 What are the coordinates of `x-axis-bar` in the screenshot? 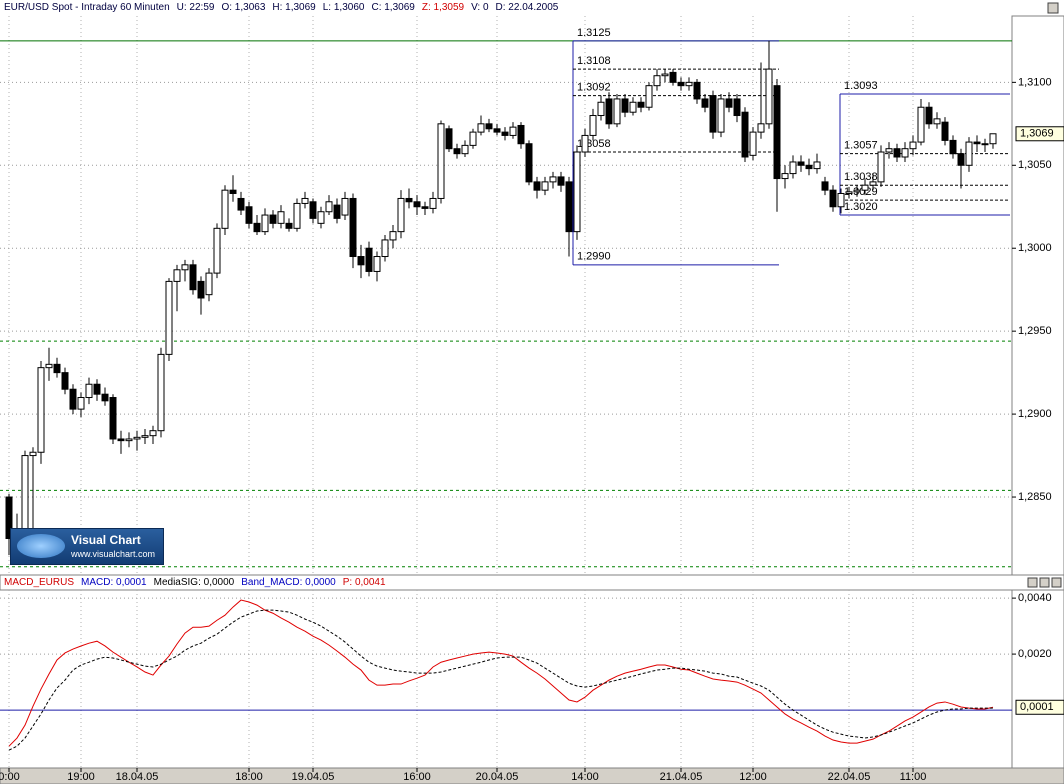 It's located at (532, 775).